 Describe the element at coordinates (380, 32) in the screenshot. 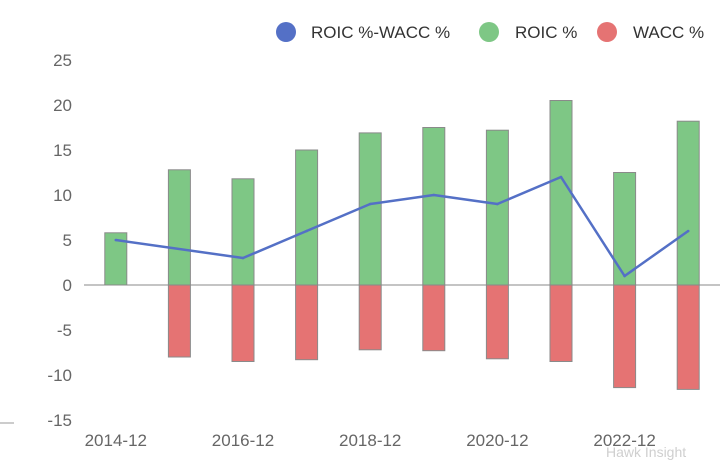

I see `legend-label: ROIC %-WACC %` at that location.